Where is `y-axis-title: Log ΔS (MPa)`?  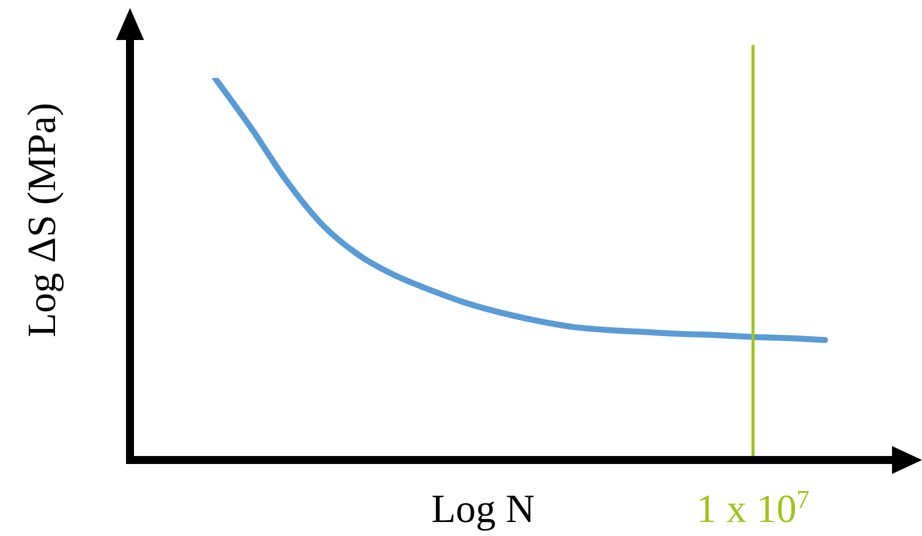
y-axis-title: Log ΔS (MPa) is located at coordinates (41, 220).